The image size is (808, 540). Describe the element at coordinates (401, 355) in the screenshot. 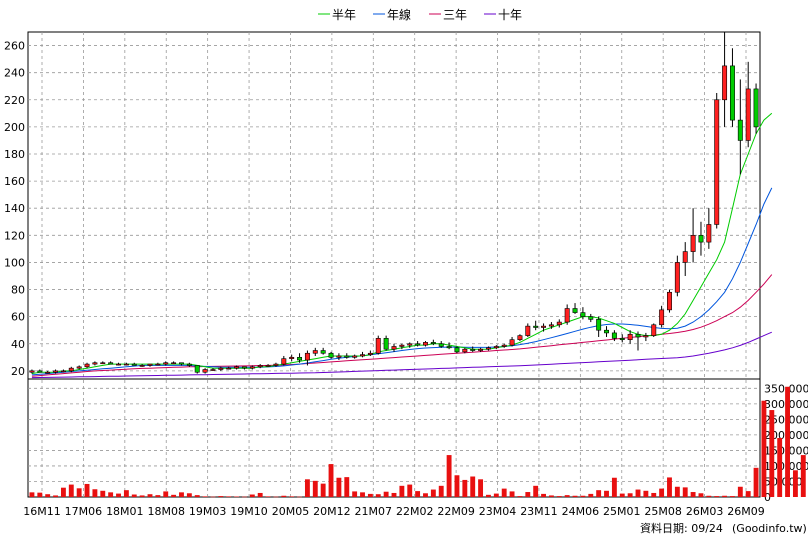

I see `ma-ten-year-line` at that location.